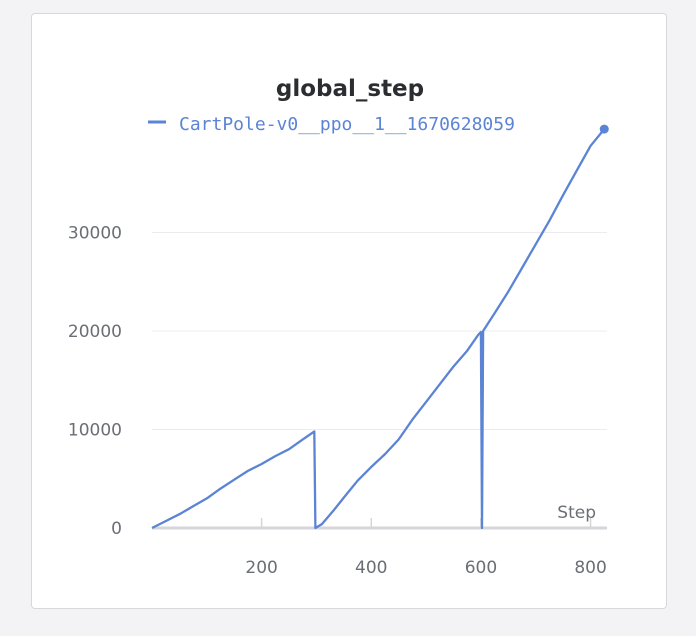  What do you see at coordinates (350, 89) in the screenshot?
I see `chart-title: global_step` at bounding box center [350, 89].